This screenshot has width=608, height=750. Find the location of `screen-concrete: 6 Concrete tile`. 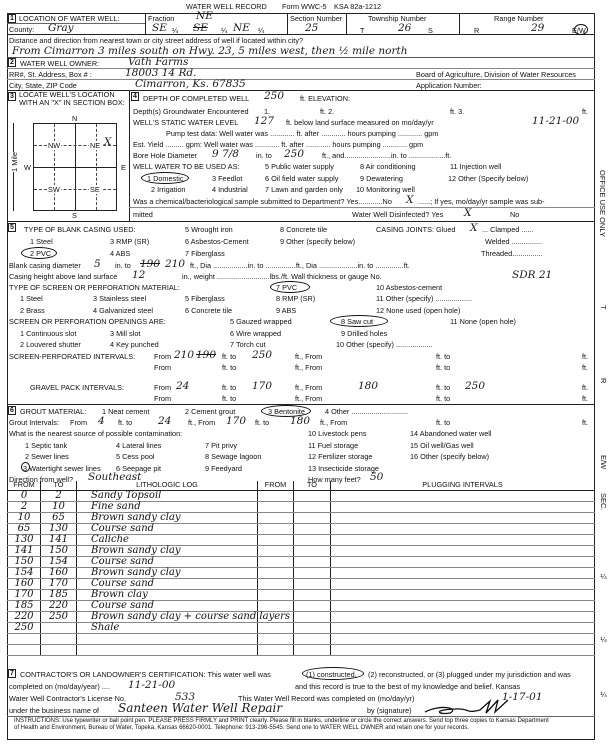

screen-concrete: 6 Concrete tile is located at coordinates (209, 310).